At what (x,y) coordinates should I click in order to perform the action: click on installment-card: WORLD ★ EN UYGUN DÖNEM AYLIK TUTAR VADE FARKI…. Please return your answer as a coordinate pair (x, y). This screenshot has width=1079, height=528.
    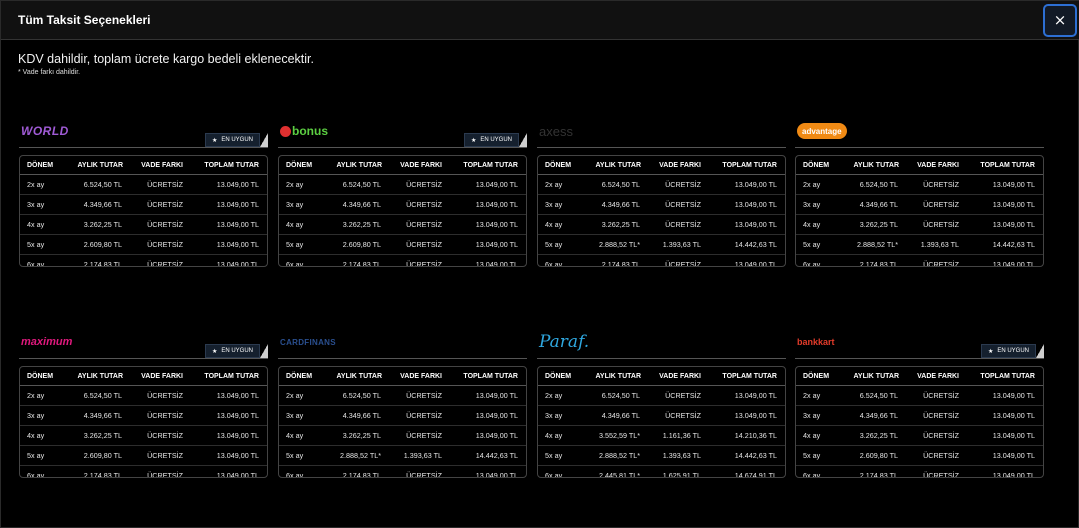
    Looking at the image, I should click on (143, 188).